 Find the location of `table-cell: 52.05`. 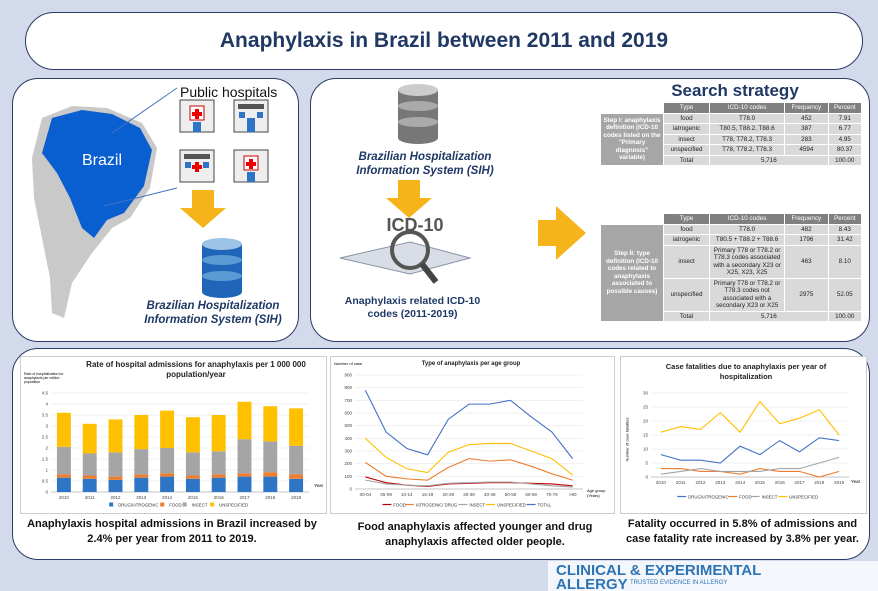

table-cell: 52.05 is located at coordinates (845, 294).